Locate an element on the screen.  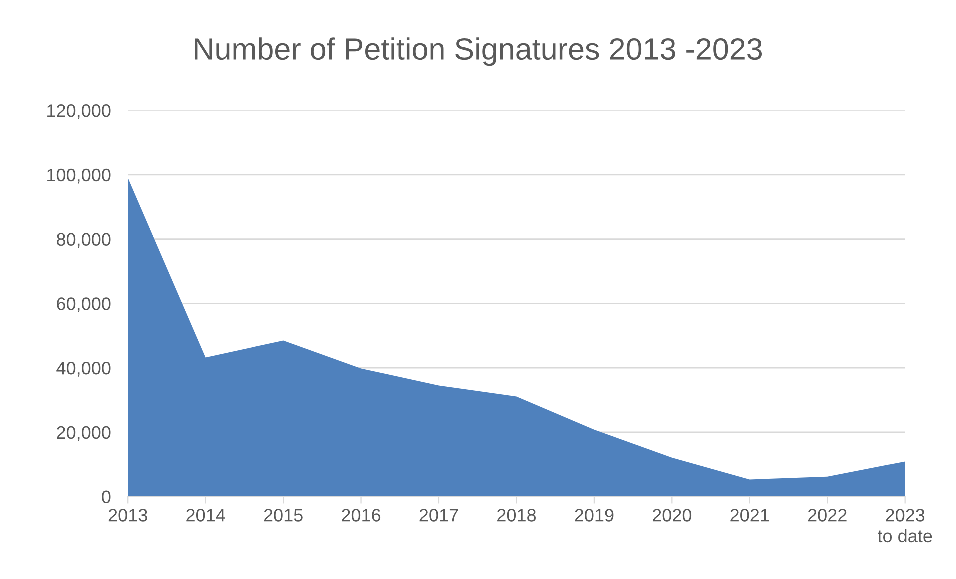
x-tick-label: 2020 is located at coordinates (672, 515).